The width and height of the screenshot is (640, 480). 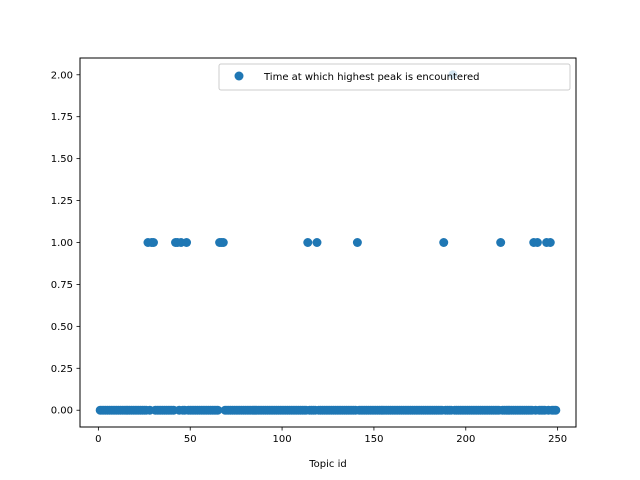 I want to click on y-axis-ticks: 0.00 0.25 0.50 0.75 1.00 1.25 1.50 1.75 2.00, so click(x=65, y=243).